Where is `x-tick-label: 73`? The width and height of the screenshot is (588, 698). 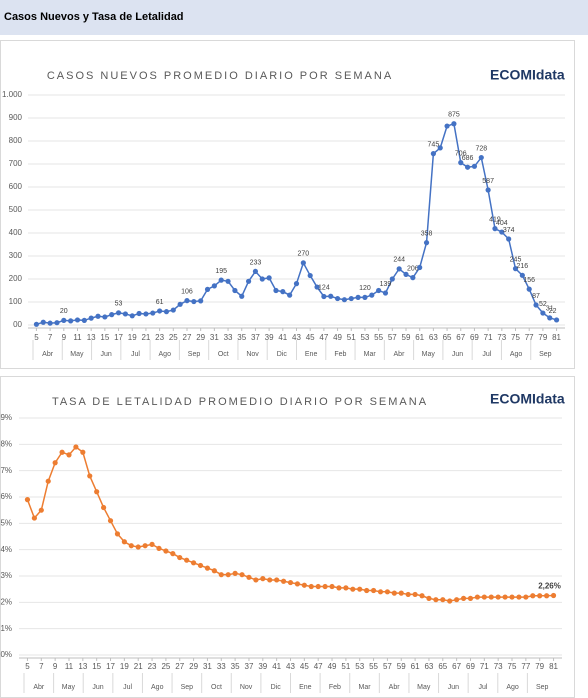
x-tick-label: 73 is located at coordinates (501, 337).